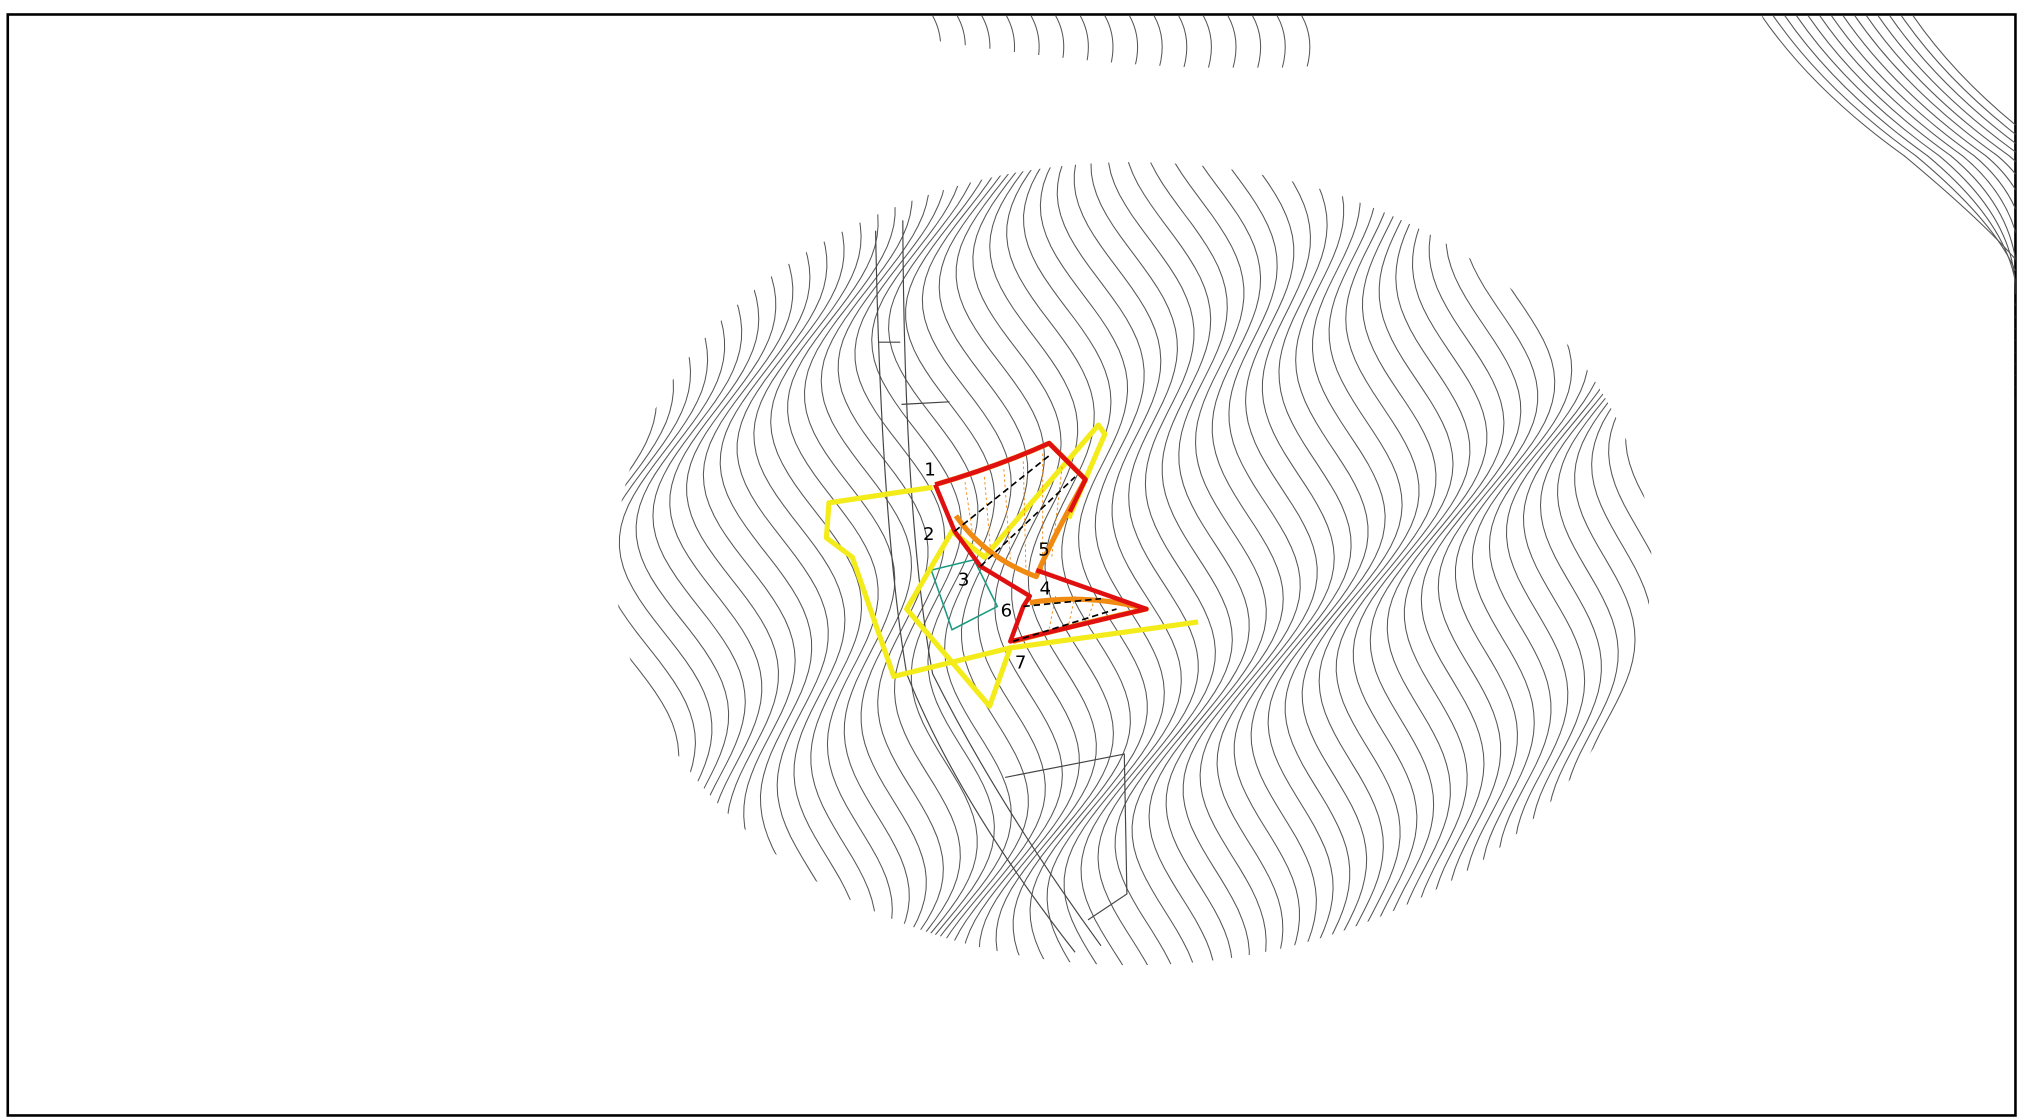 The image size is (2031, 1117). I want to click on point-label: 6, so click(1007, 611).